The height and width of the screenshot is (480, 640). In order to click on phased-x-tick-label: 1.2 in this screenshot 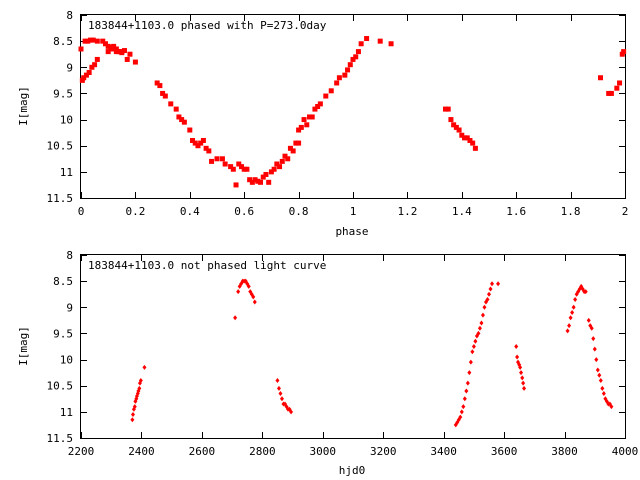, I will do `click(407, 211)`.